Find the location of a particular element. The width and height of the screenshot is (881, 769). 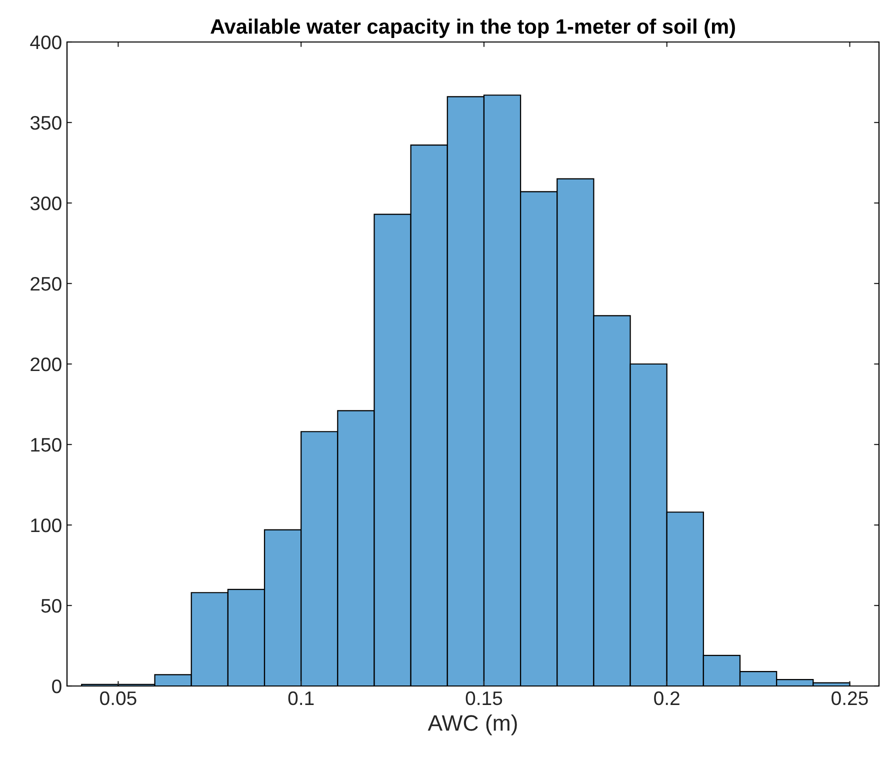

x-tick-label: 0.25 is located at coordinates (850, 698).